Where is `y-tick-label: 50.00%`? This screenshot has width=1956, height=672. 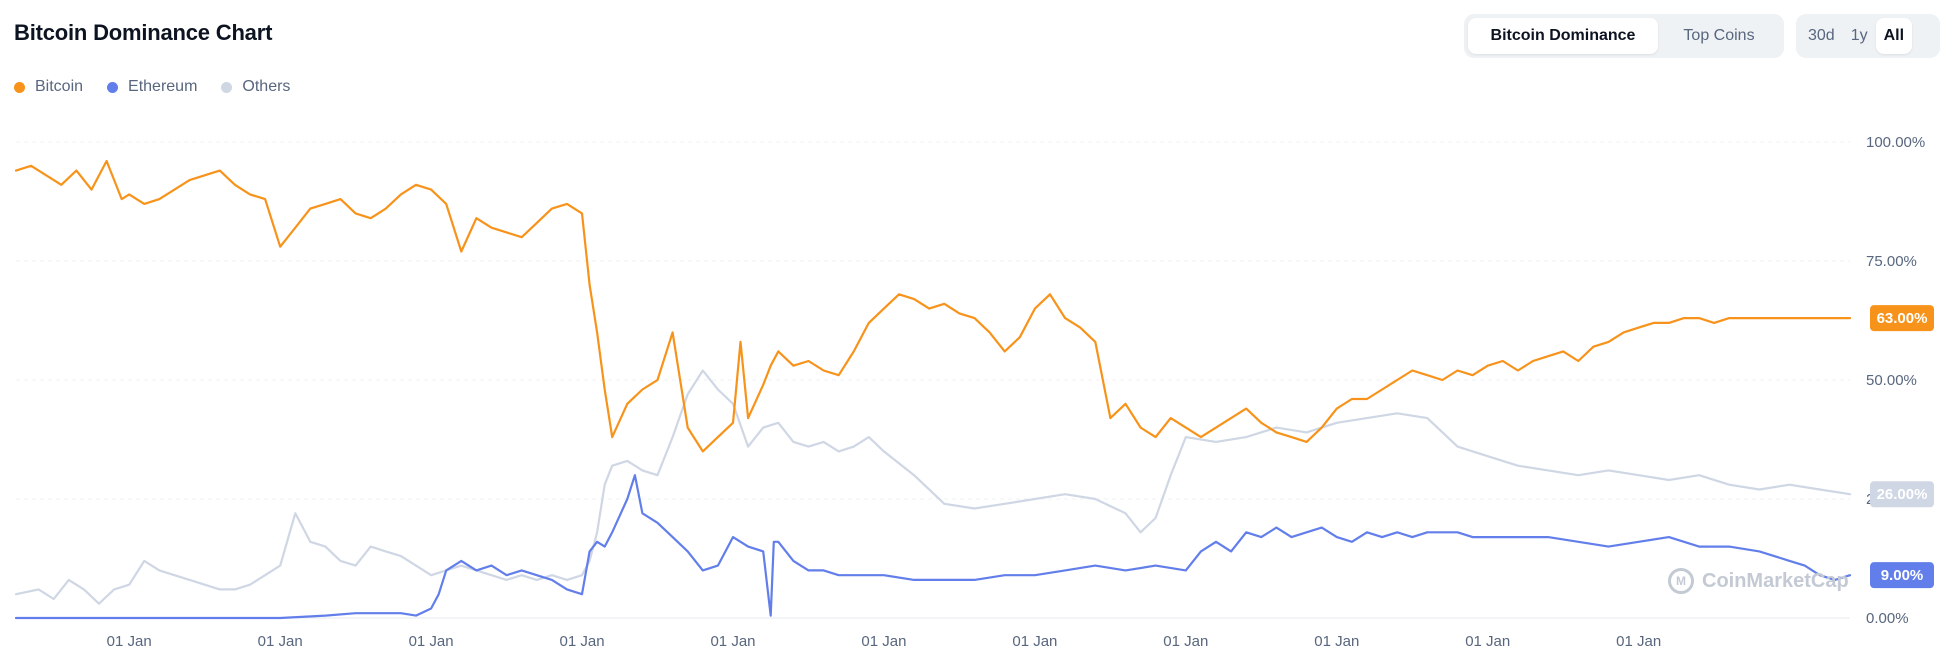
y-tick-label: 50.00% is located at coordinates (1891, 380).